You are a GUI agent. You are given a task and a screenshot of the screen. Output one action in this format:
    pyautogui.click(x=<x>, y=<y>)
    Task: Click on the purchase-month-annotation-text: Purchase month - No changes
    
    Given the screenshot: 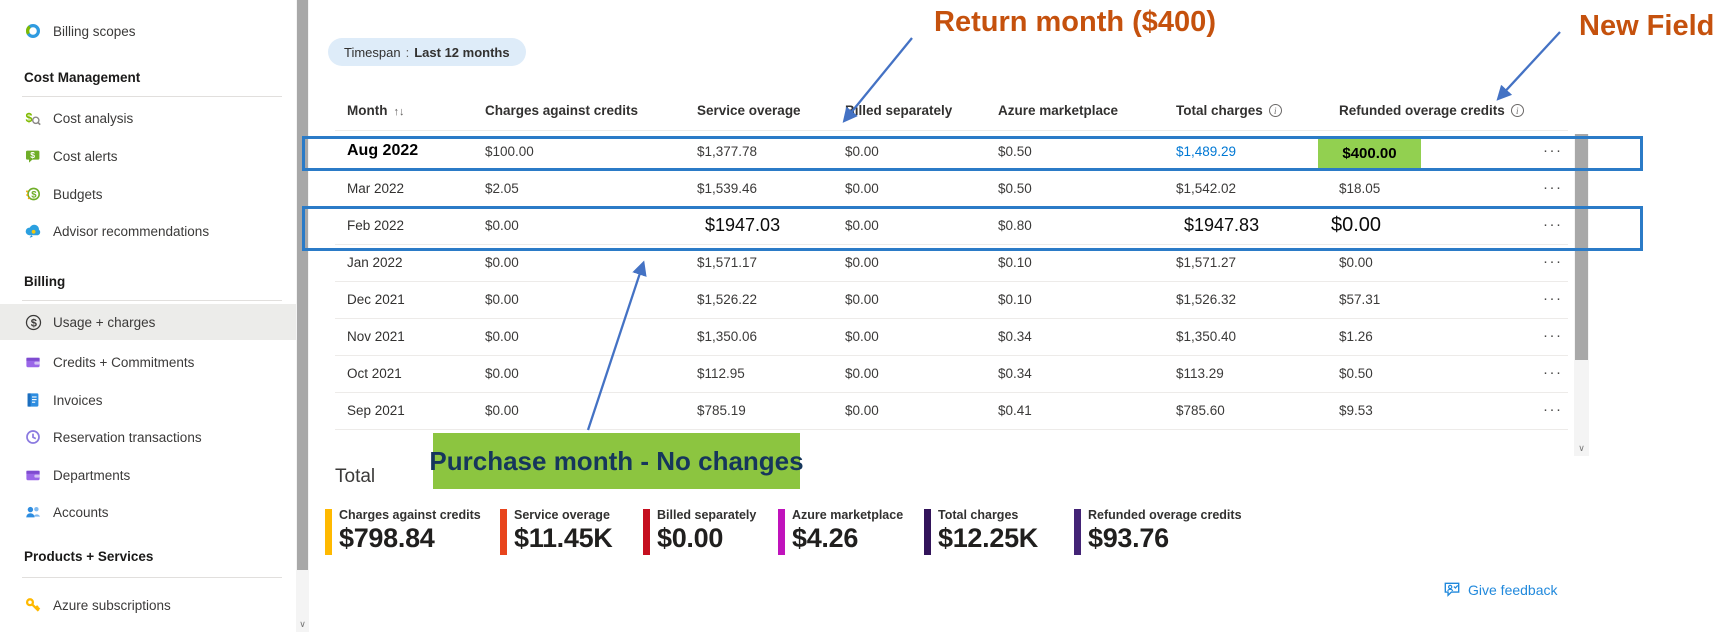 What is the action you would take?
    pyautogui.click(x=616, y=460)
    